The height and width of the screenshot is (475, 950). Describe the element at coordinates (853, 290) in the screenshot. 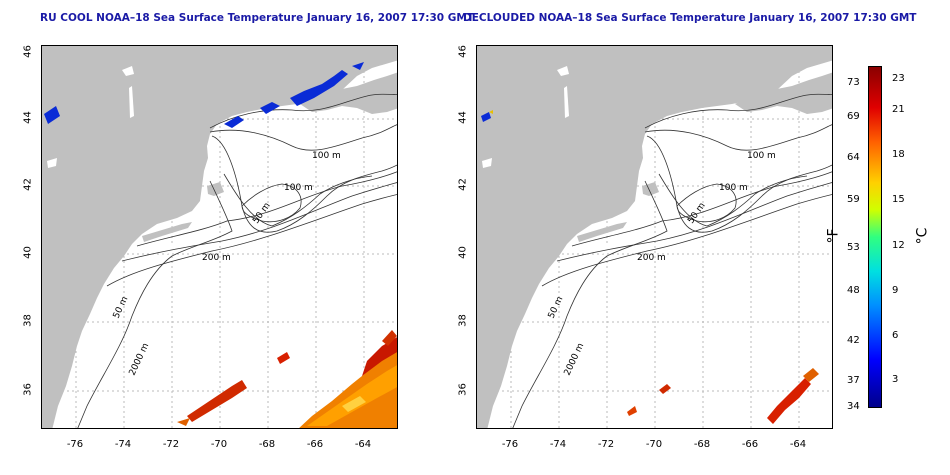

I see `colorbar-f-tick: 48` at that location.